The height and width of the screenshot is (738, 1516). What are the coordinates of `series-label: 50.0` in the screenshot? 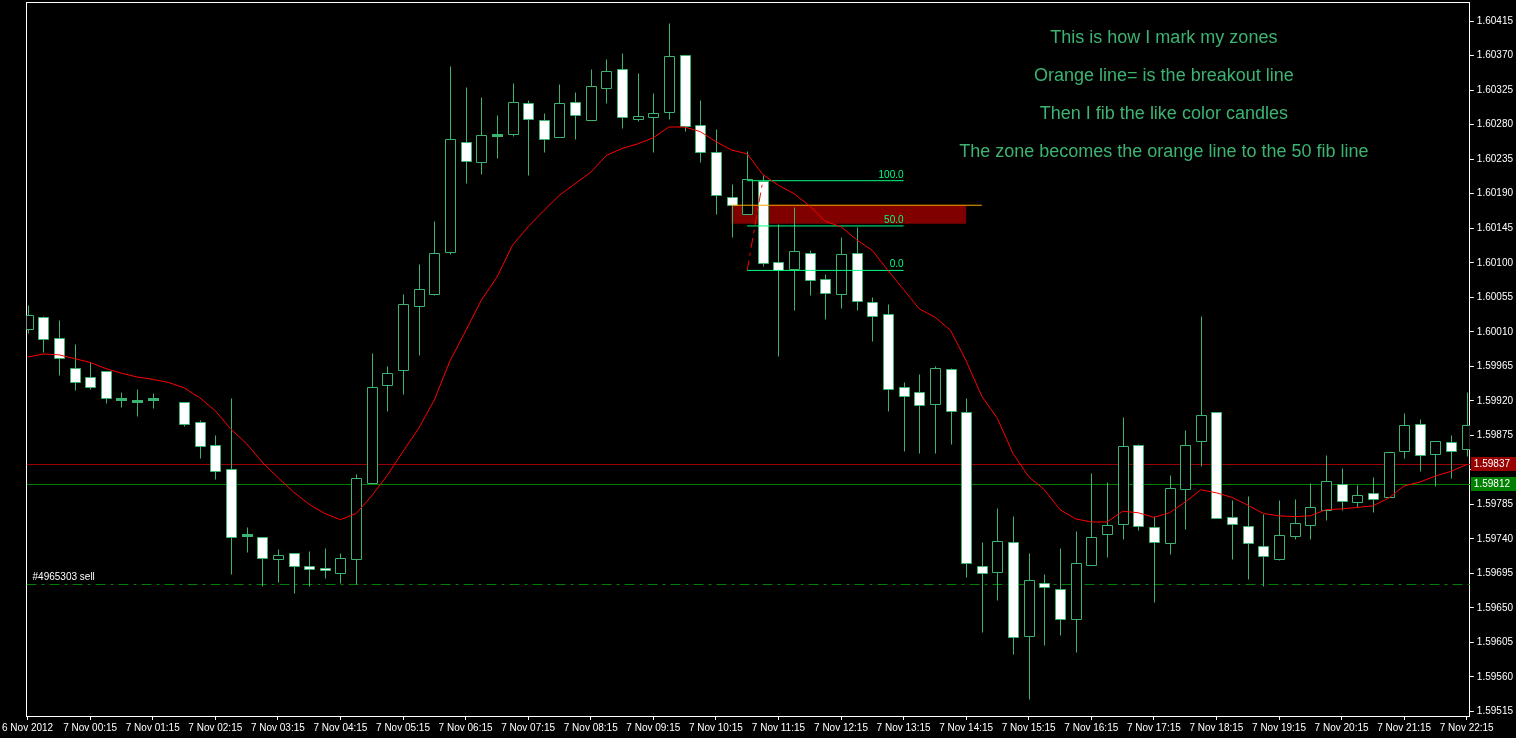 It's located at (894, 219).